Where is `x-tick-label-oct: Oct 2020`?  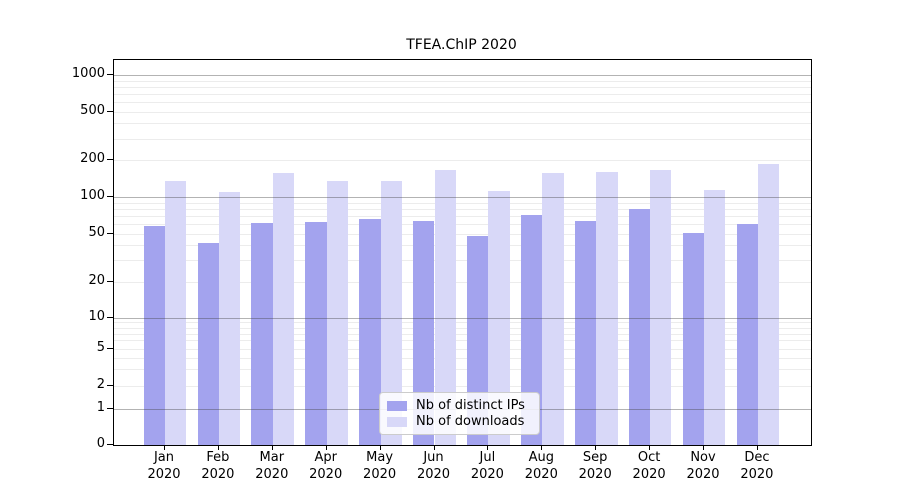 x-tick-label-oct: Oct 2020 is located at coordinates (649, 466).